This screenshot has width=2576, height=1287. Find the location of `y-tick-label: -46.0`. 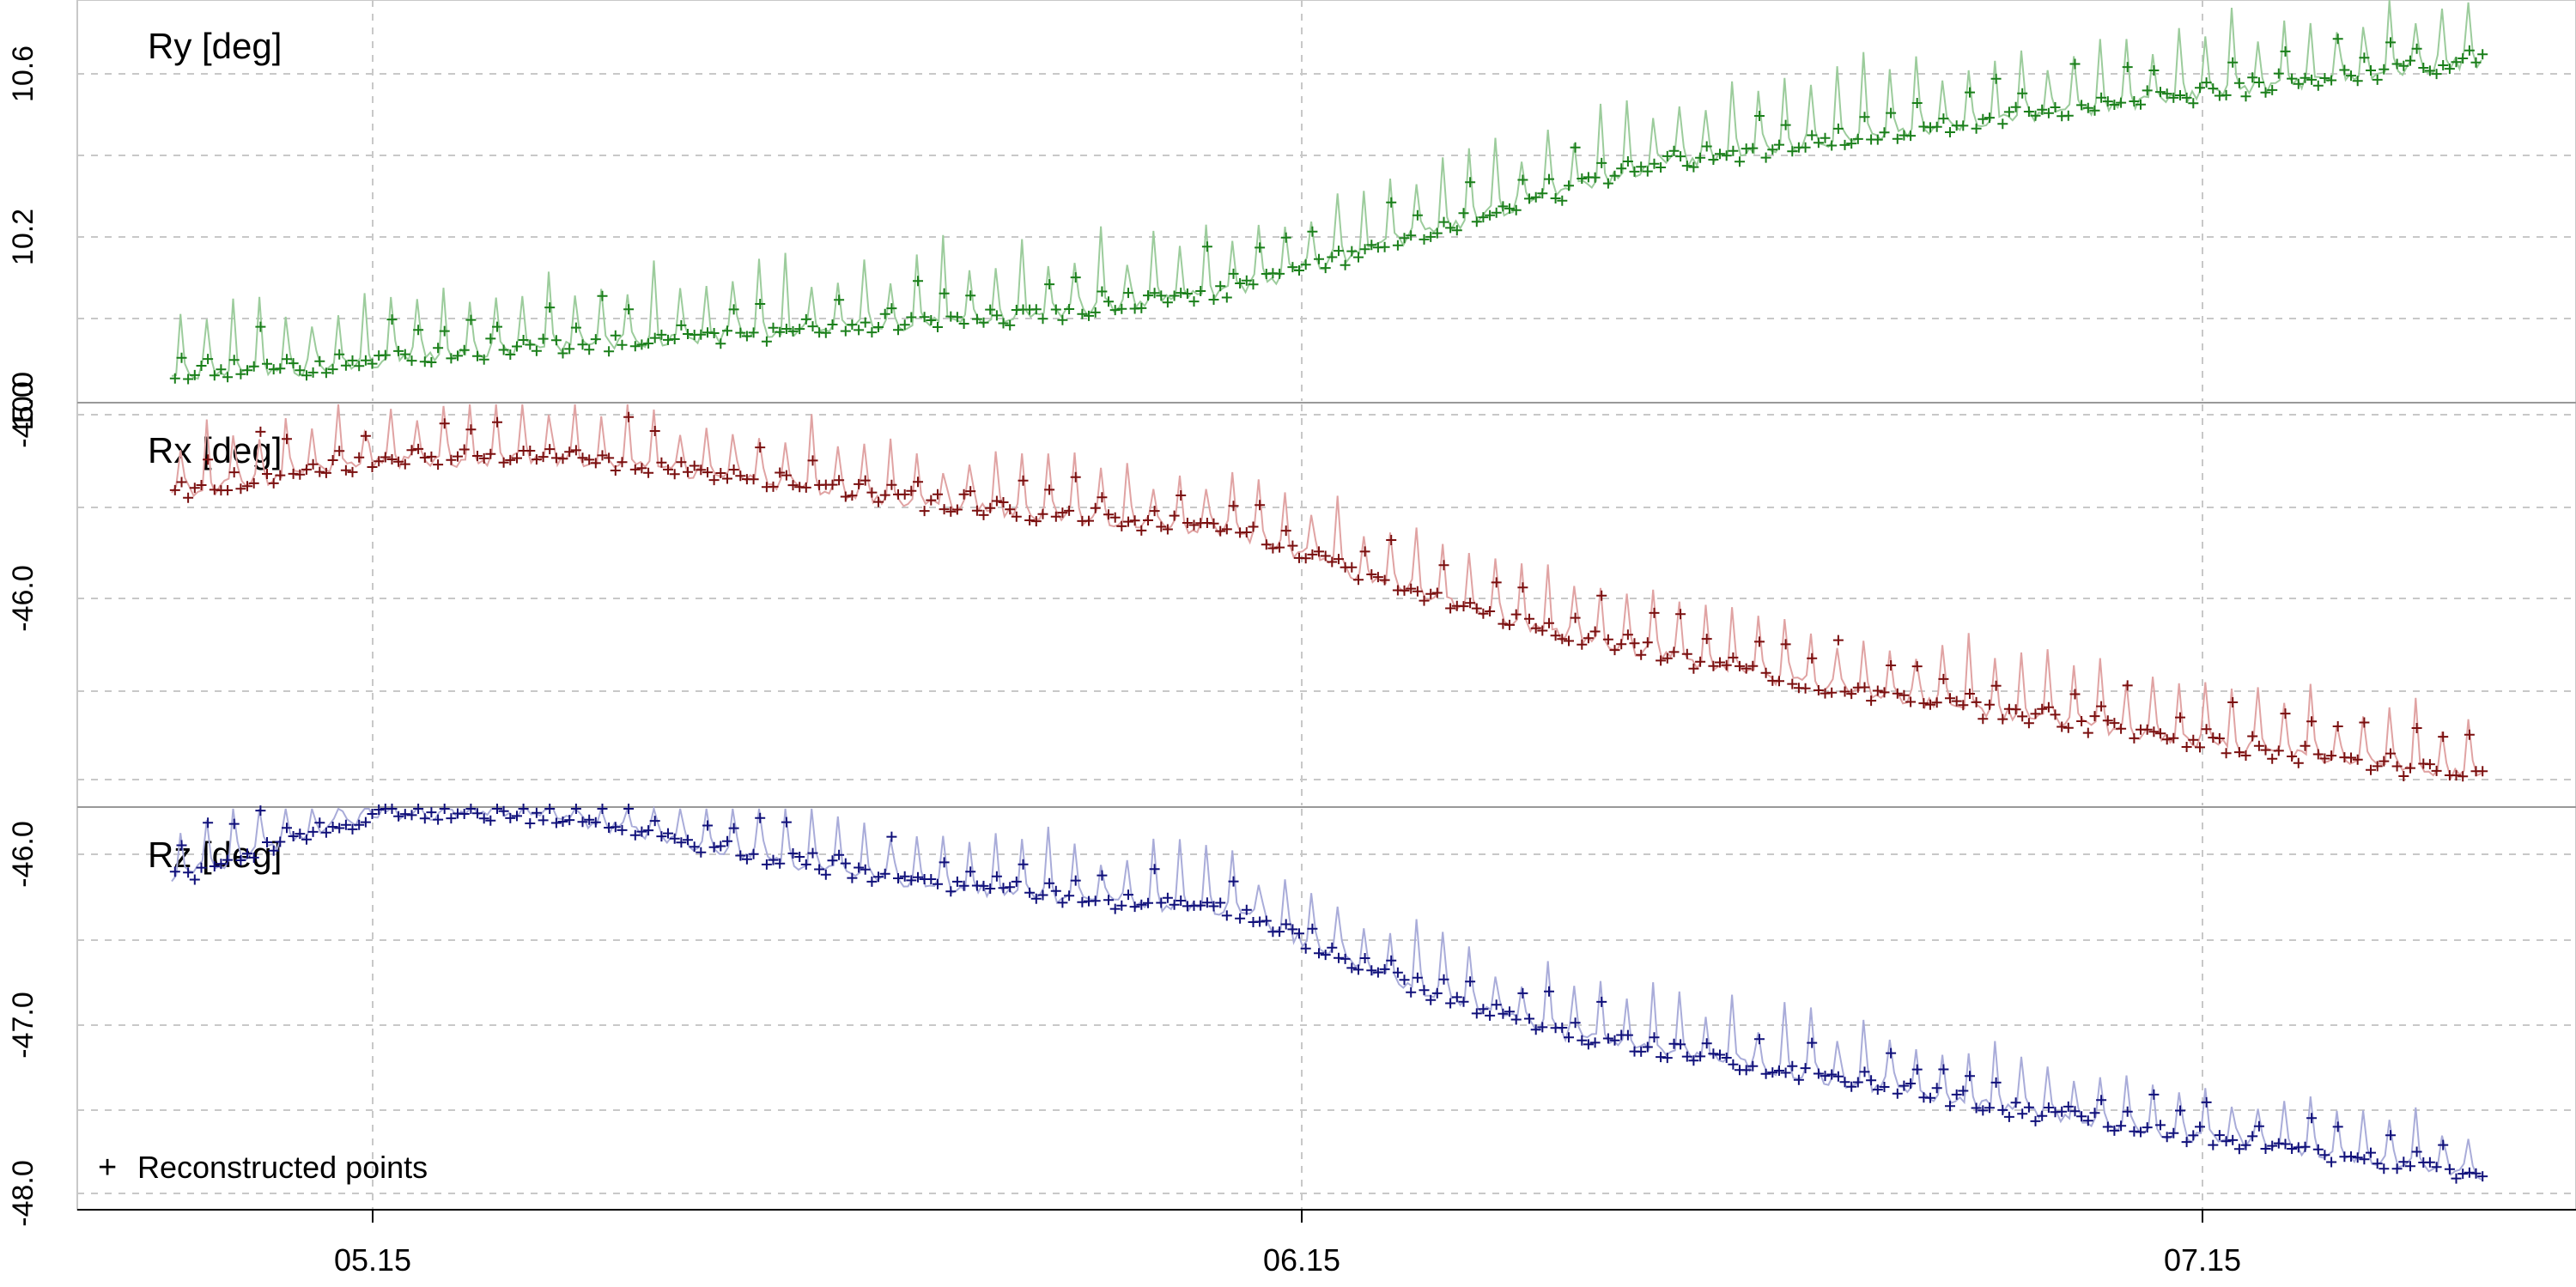

y-tick-label: -46.0 is located at coordinates (23, 598).